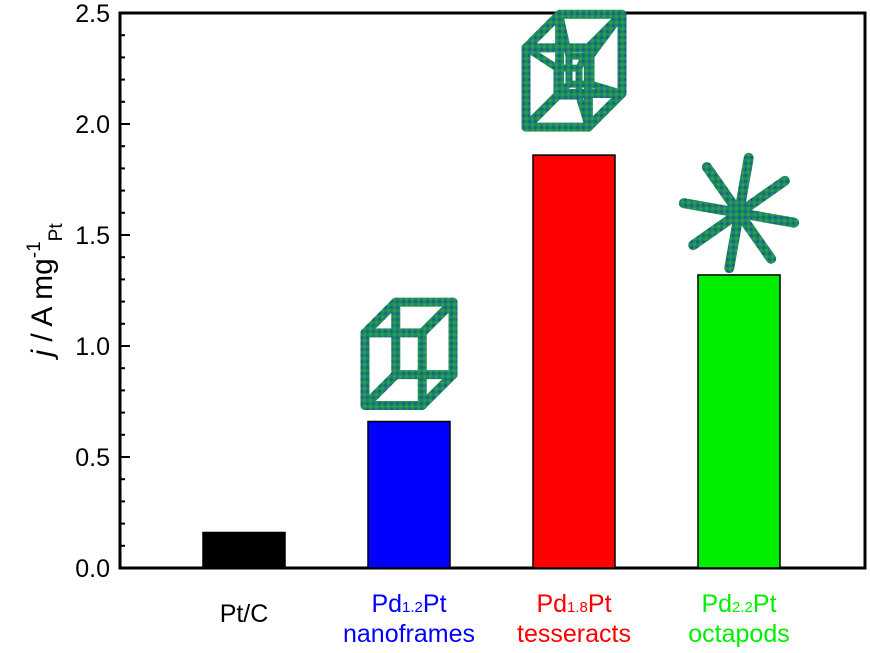  What do you see at coordinates (125, 290) in the screenshot?
I see `y-axis-ticks` at bounding box center [125, 290].